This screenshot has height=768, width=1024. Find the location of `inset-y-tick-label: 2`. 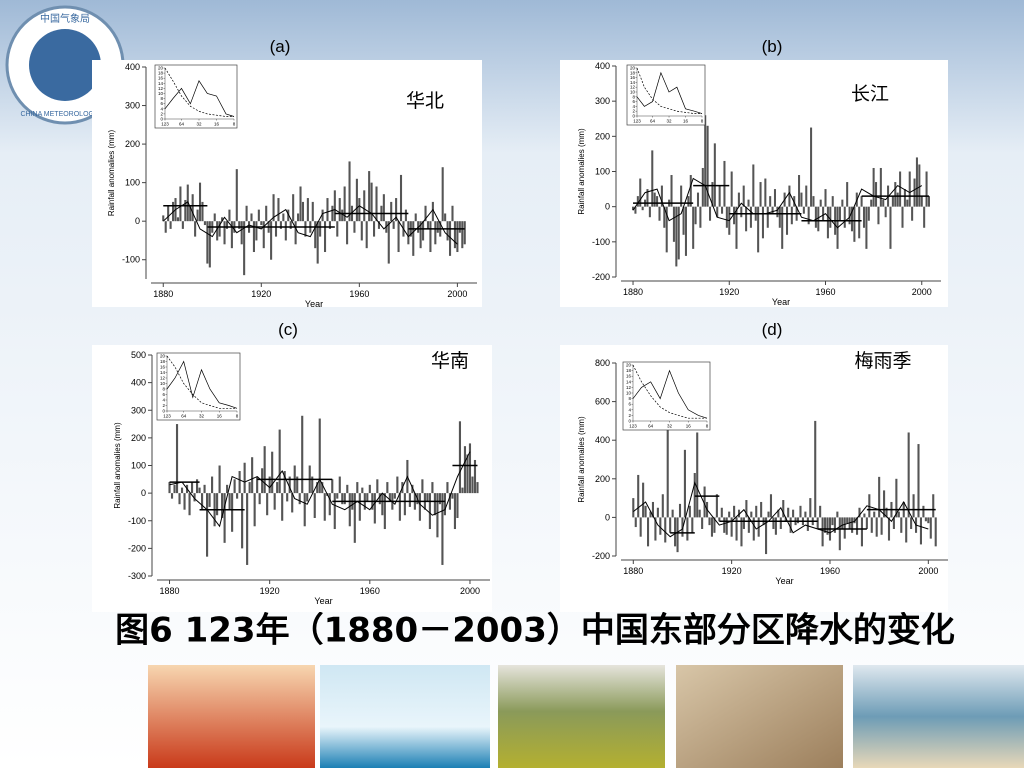

inset-y-tick-label: 2 is located at coordinates (629, 415).